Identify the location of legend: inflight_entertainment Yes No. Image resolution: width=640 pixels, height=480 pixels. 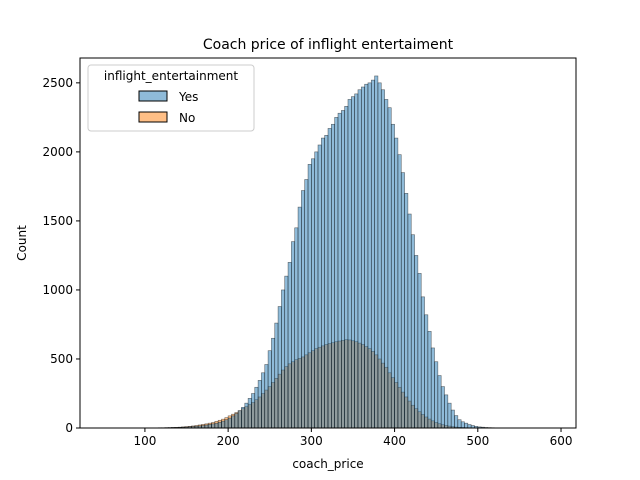
(171, 98).